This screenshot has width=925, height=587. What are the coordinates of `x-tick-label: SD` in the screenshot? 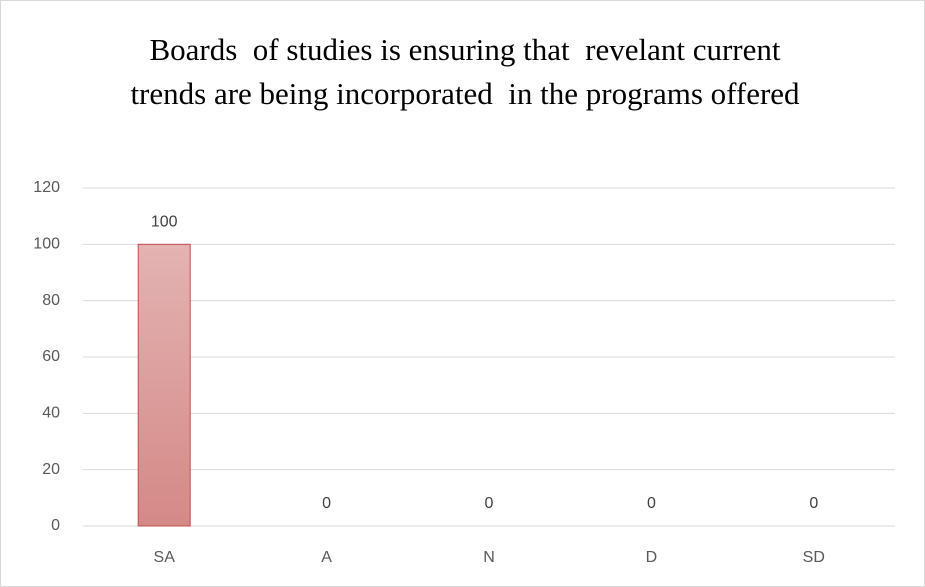 It's located at (814, 557).